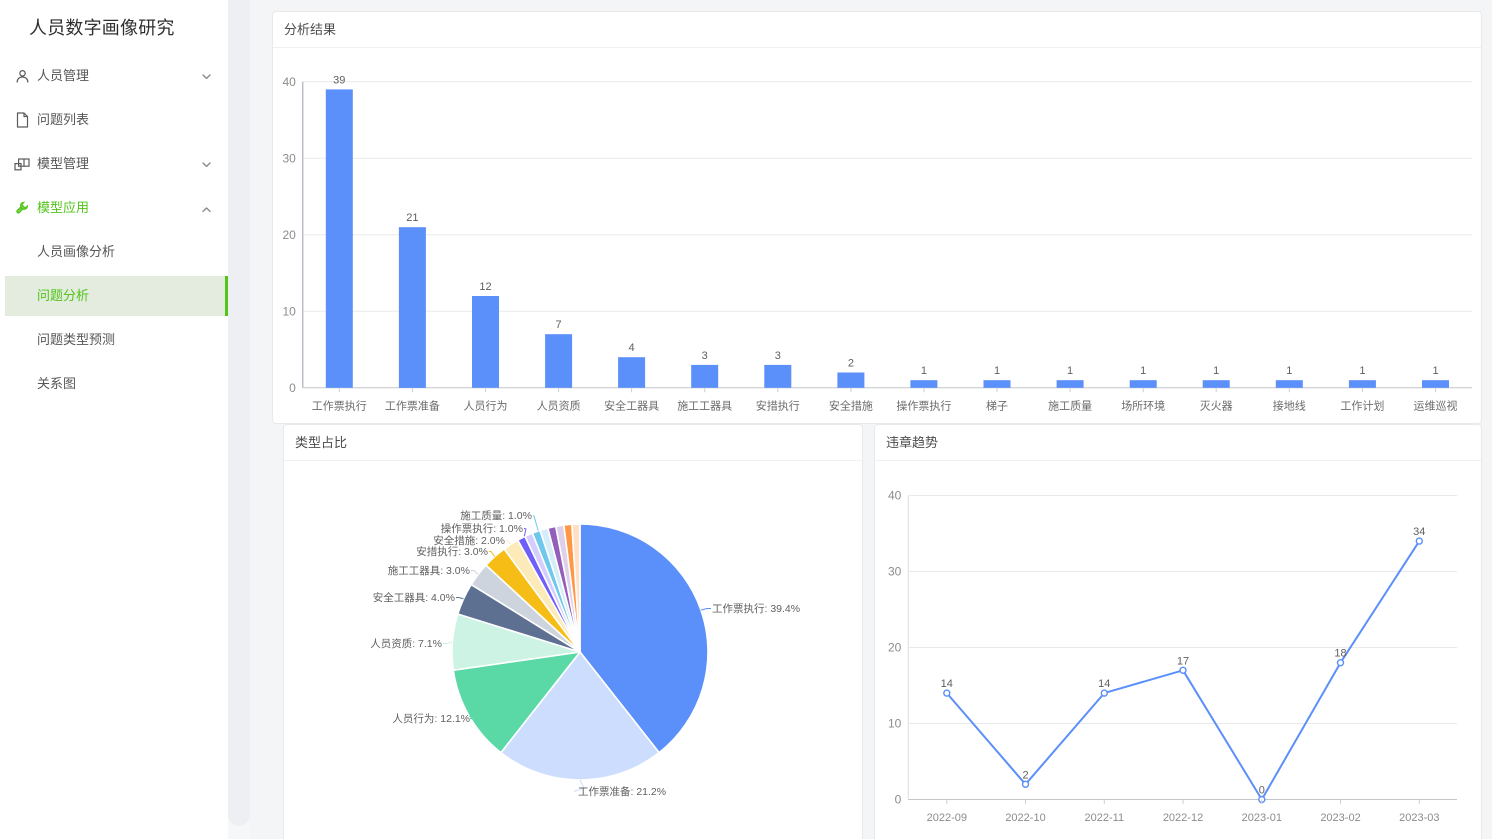  Describe the element at coordinates (947, 818) in the screenshot. I see `svg-text: 2022-09` at that location.